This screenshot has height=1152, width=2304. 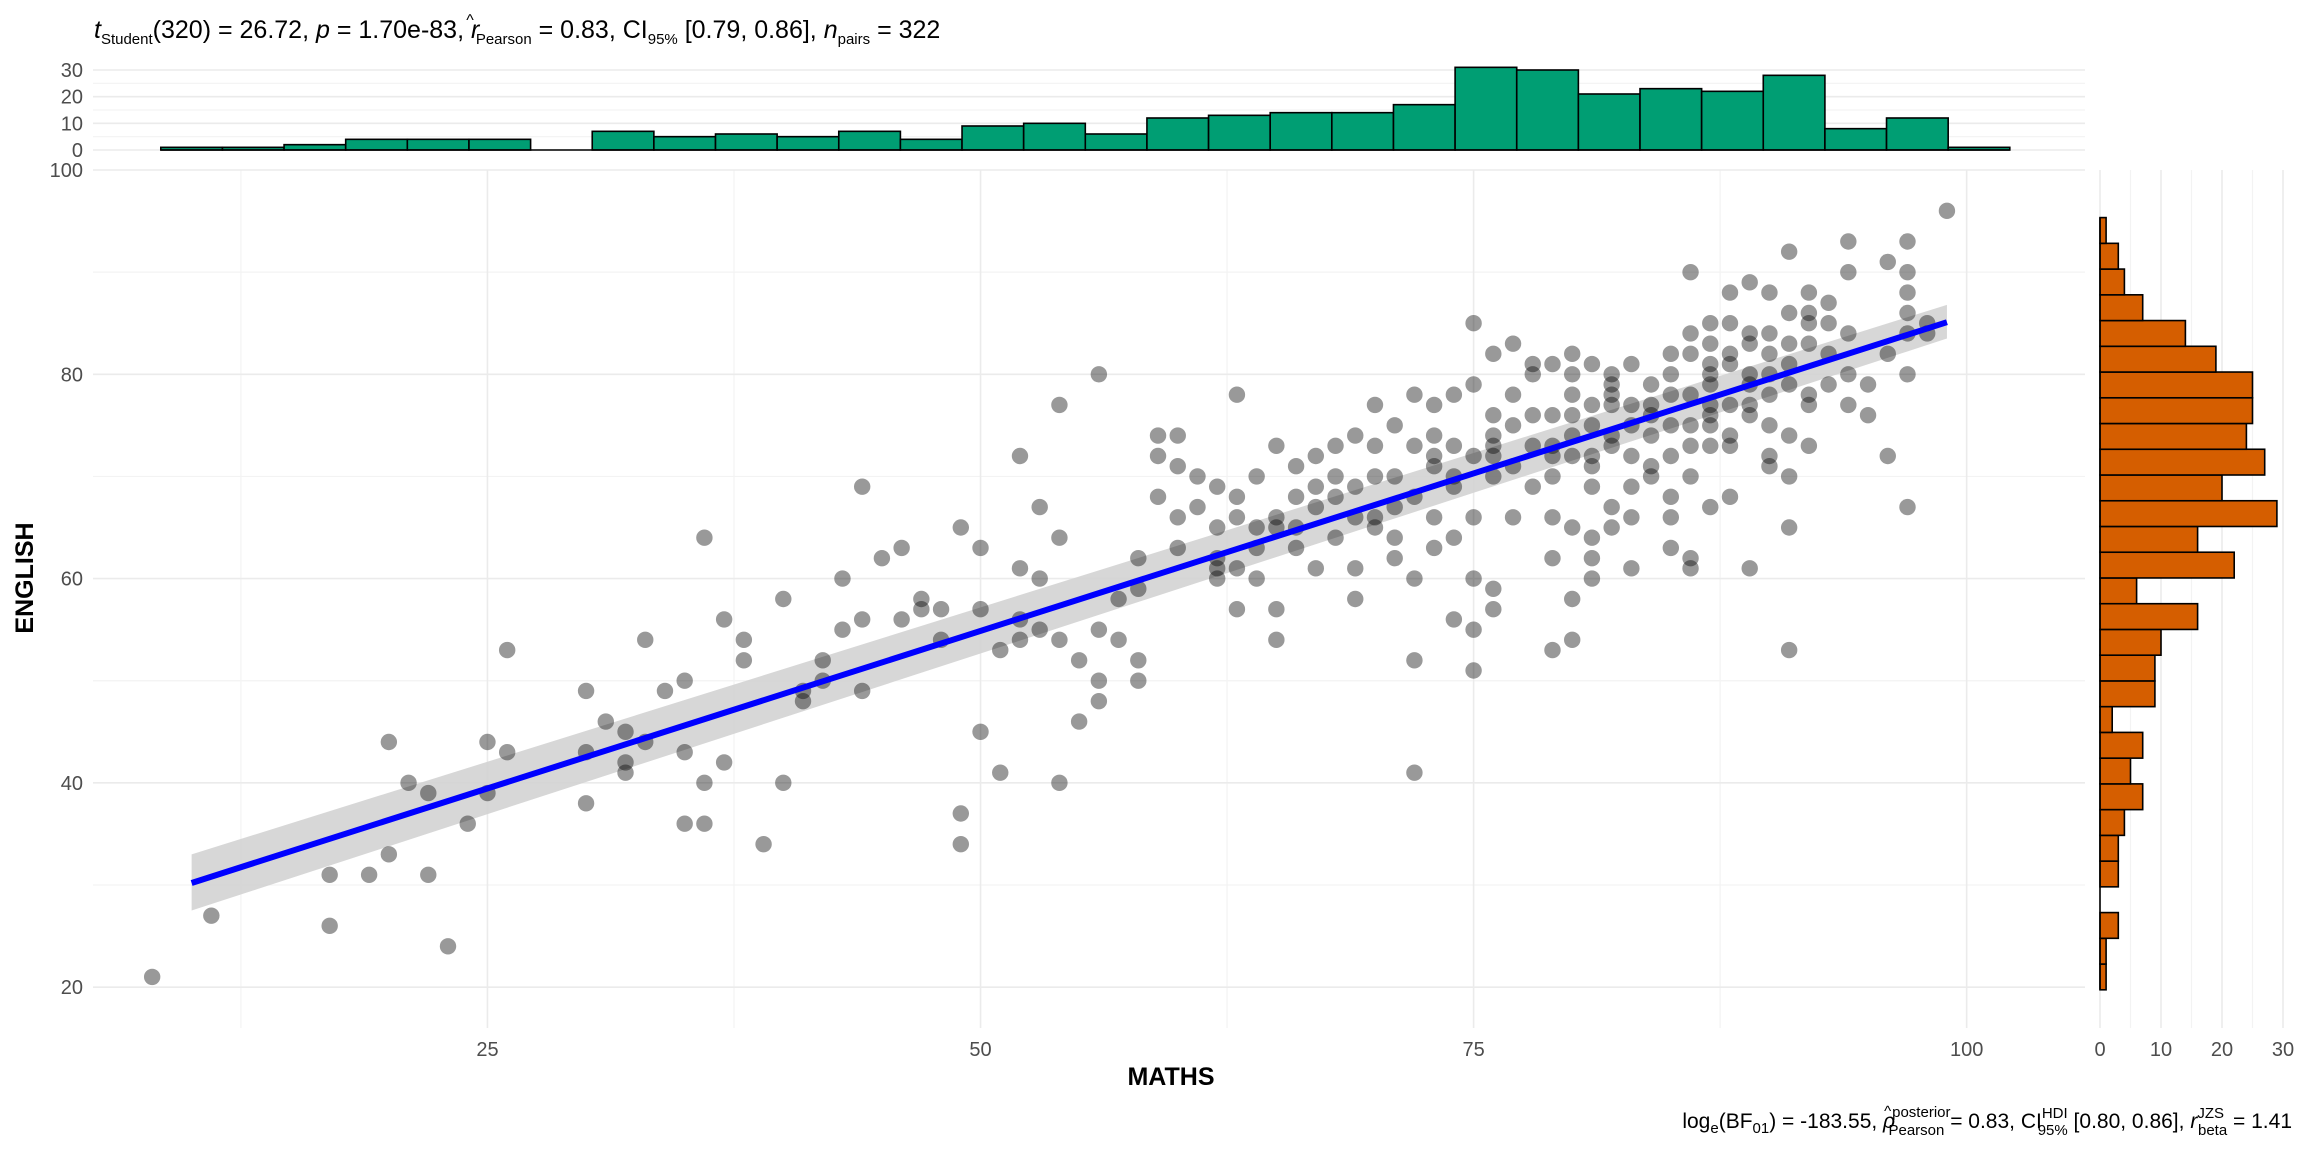 What do you see at coordinates (72, 580) in the screenshot?
I see `y-tick-label: 60` at bounding box center [72, 580].